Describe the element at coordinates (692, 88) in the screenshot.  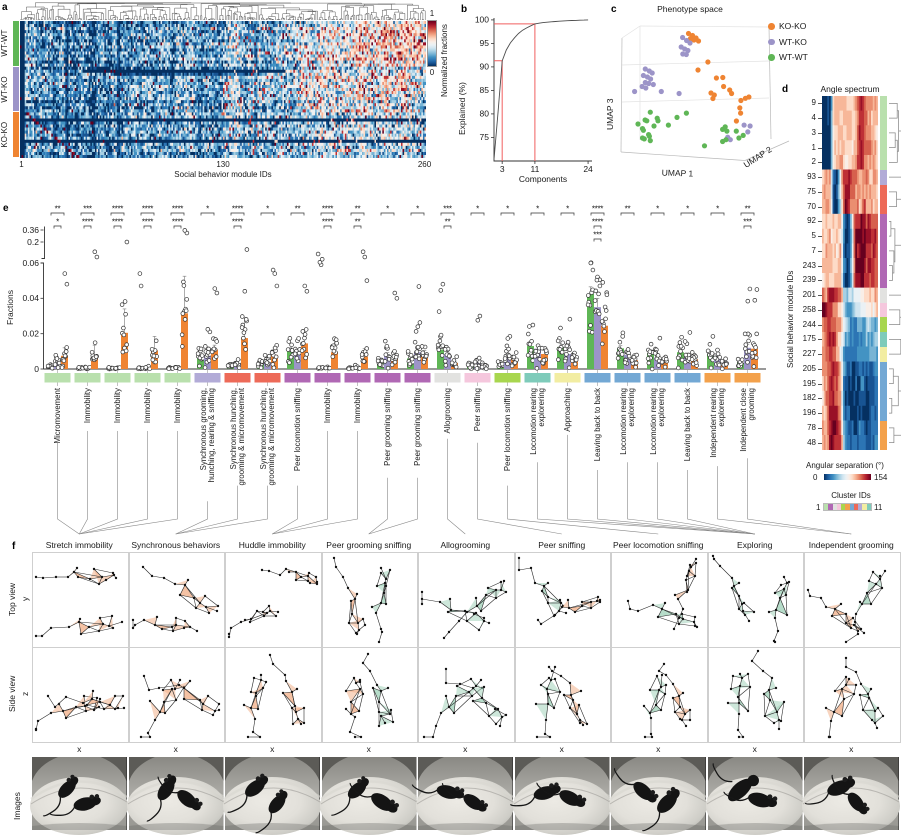
I see `scatter-WT-KO` at that location.